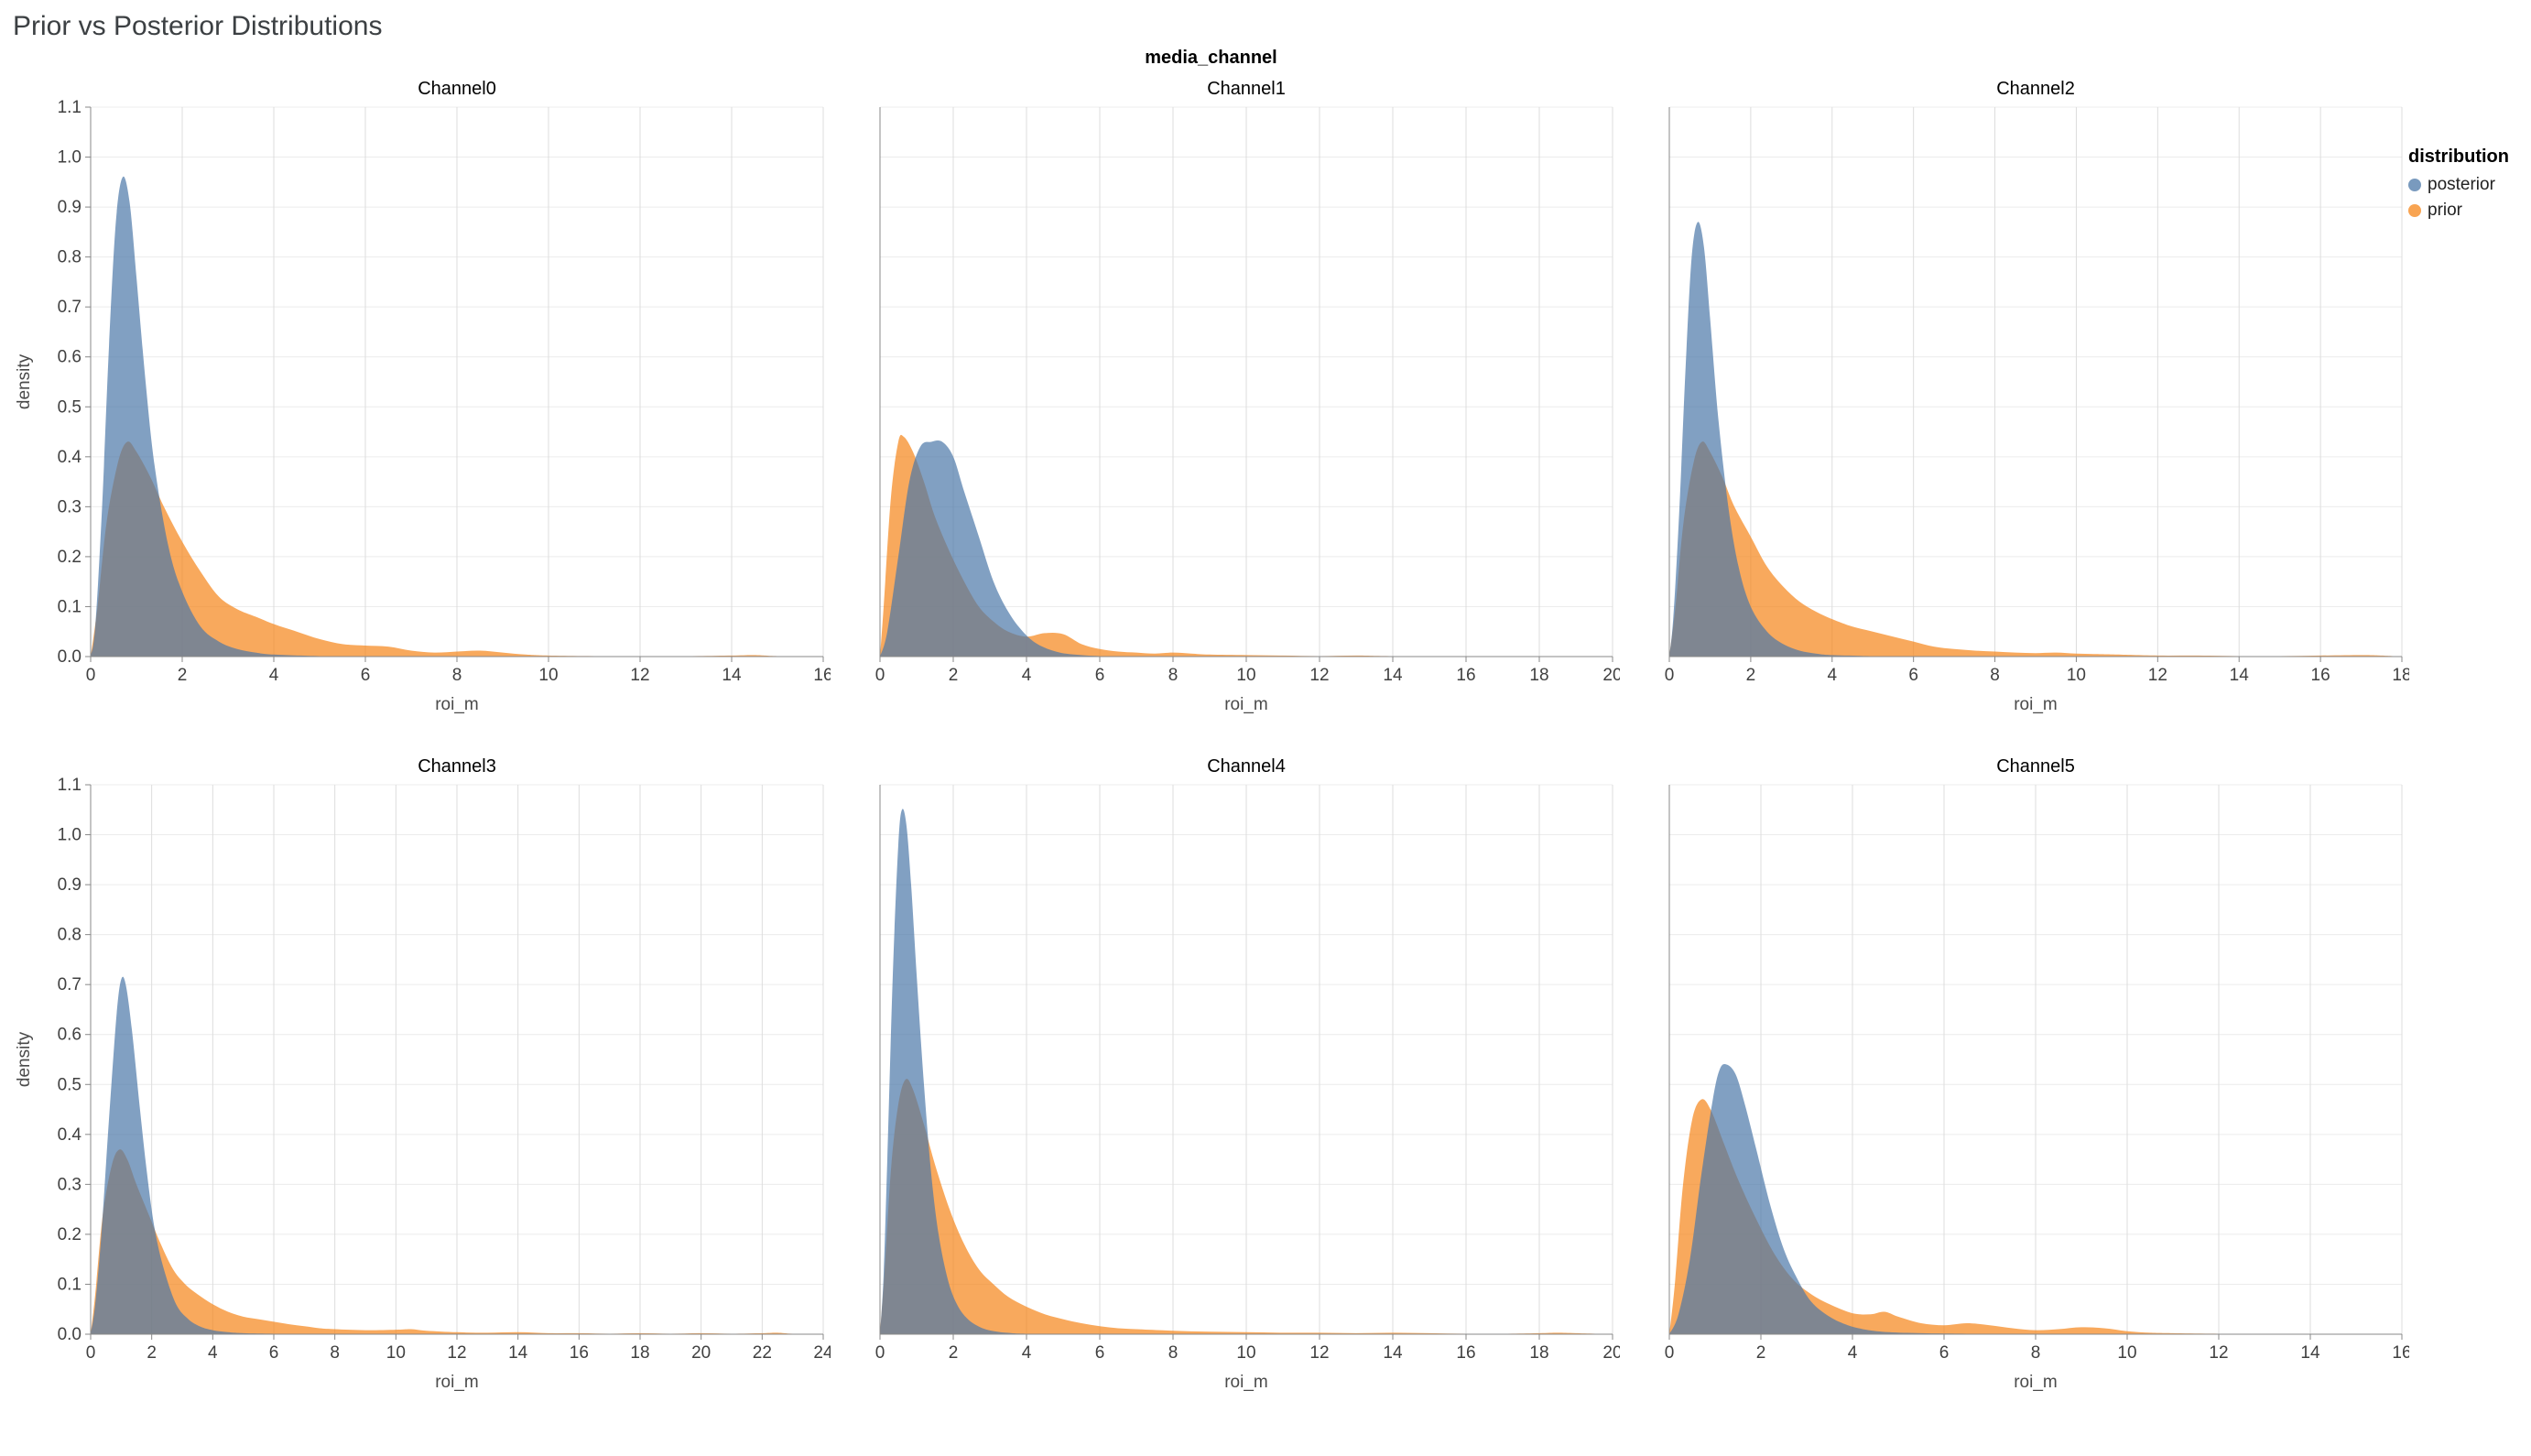 This screenshot has width=2531, height=1456. I want to click on facet-header: media_channel, so click(1211, 58).